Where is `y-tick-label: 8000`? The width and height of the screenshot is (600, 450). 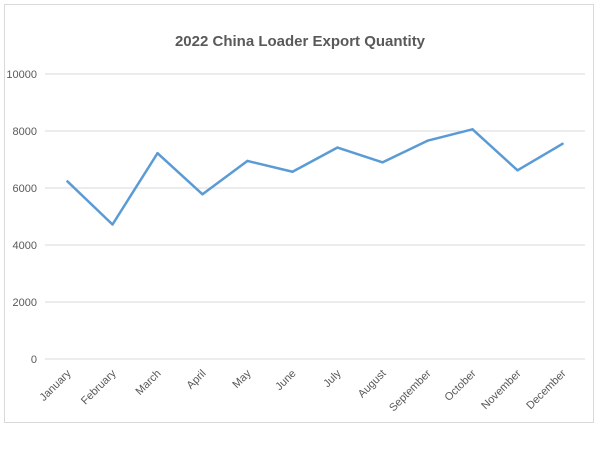 y-tick-label: 8000 is located at coordinates (25, 132).